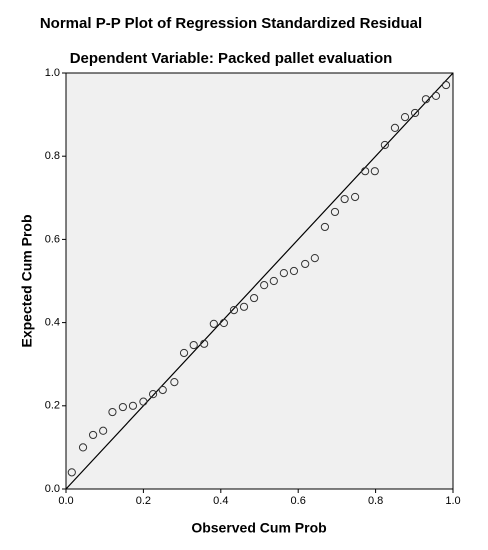  Describe the element at coordinates (52, 489) in the screenshot. I see `y-tick-label: 0.0` at that location.